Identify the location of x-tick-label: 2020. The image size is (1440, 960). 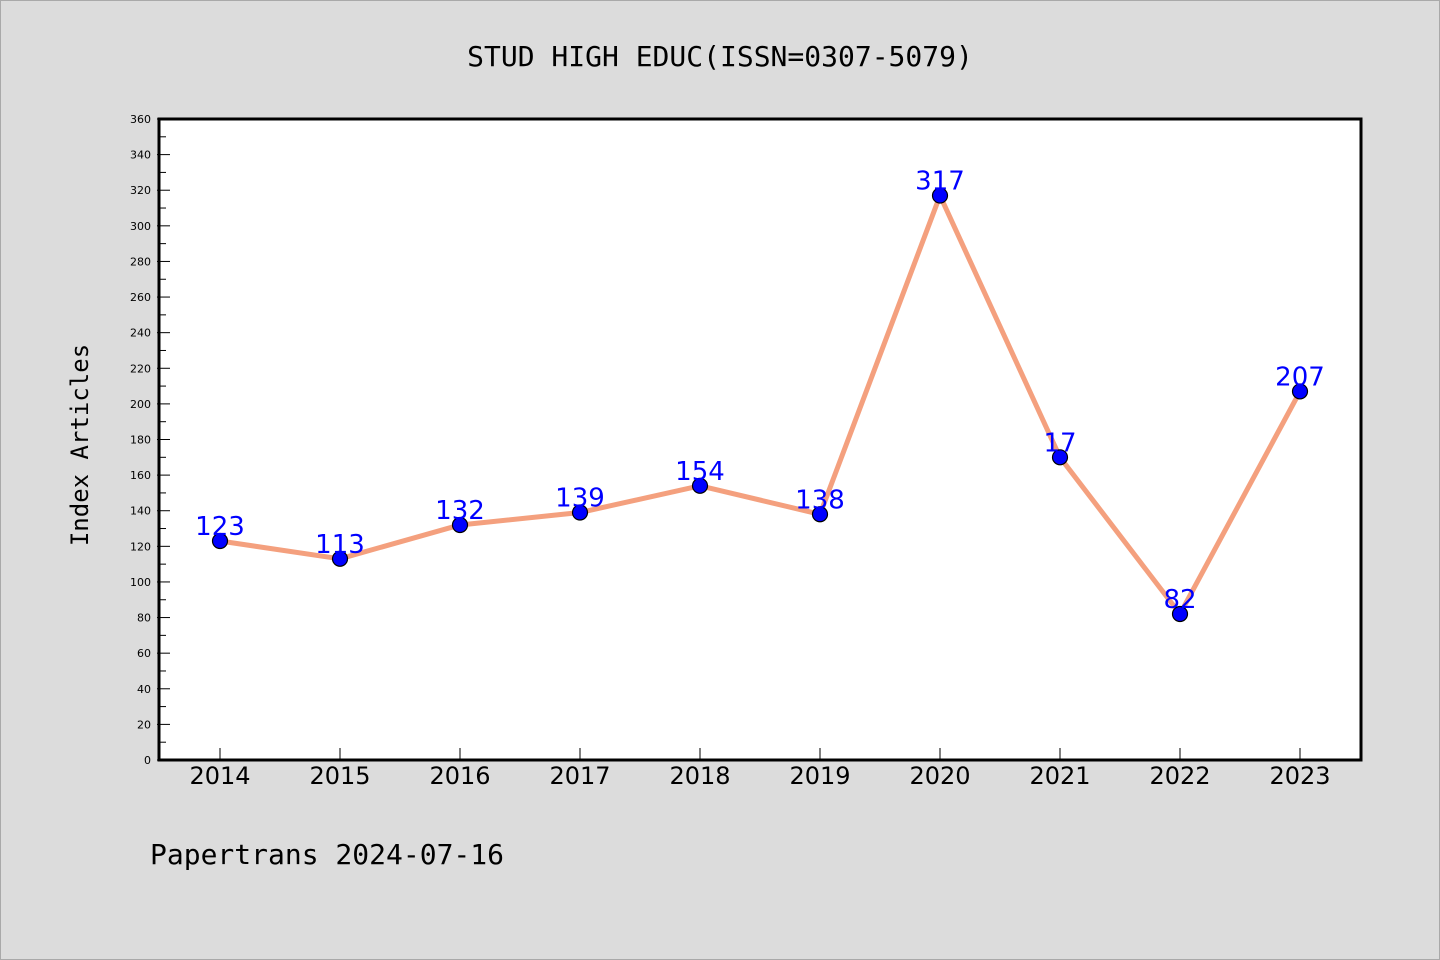
(939, 776).